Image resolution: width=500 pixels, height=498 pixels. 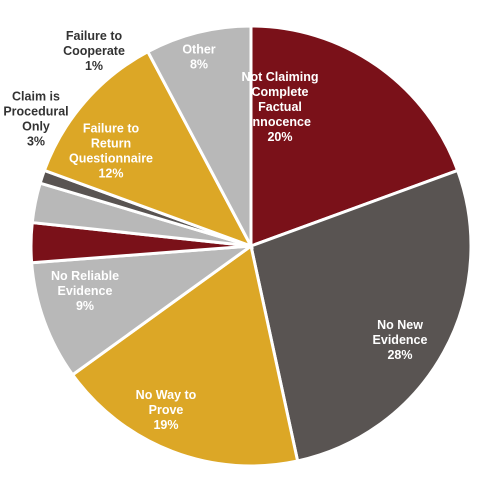 What do you see at coordinates (400, 325) in the screenshot?
I see `pie-slice-label-line: No New` at bounding box center [400, 325].